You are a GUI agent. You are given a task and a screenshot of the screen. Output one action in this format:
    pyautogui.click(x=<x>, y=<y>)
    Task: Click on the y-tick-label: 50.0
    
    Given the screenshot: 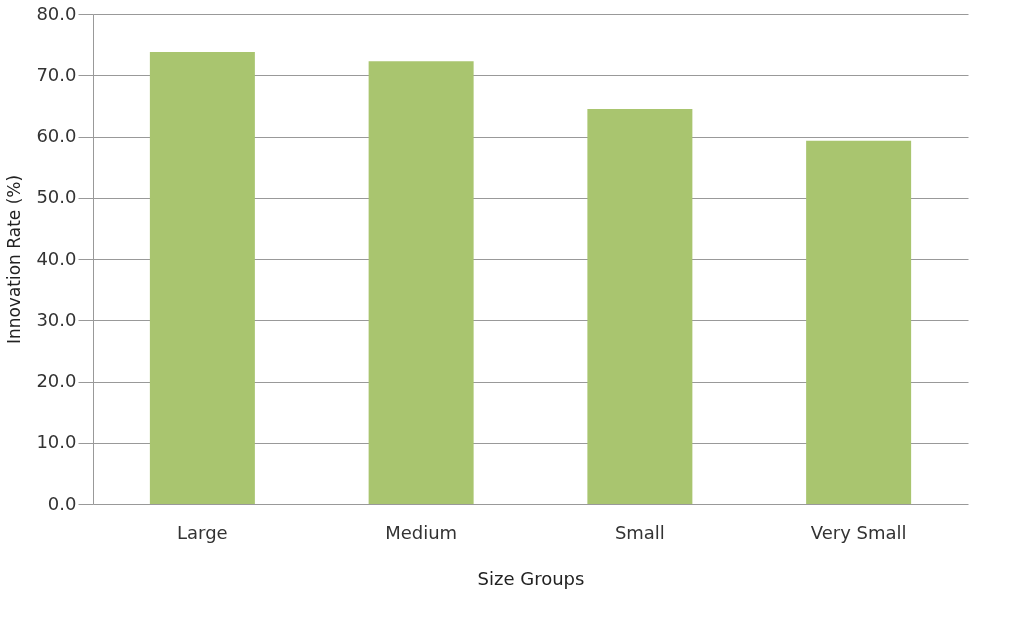 What is the action you would take?
    pyautogui.click(x=56, y=197)
    